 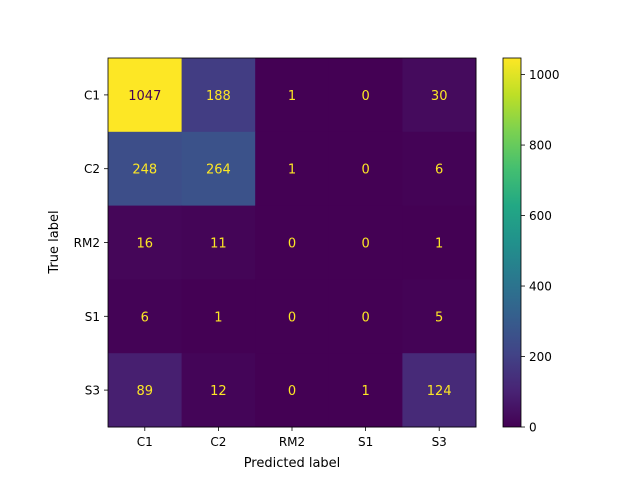 I want to click on cell-value-label: 124, so click(x=439, y=391).